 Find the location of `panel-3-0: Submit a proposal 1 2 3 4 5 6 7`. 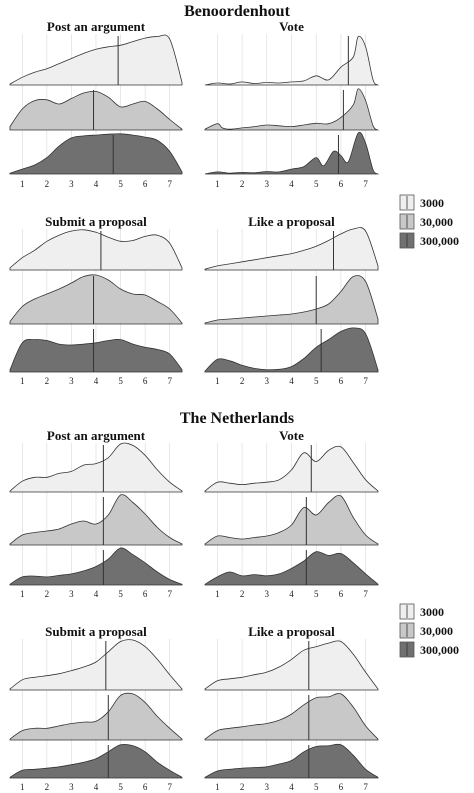

panel-3-0: Submit a proposal 1 2 3 4 5 6 7 is located at coordinates (96, 708).